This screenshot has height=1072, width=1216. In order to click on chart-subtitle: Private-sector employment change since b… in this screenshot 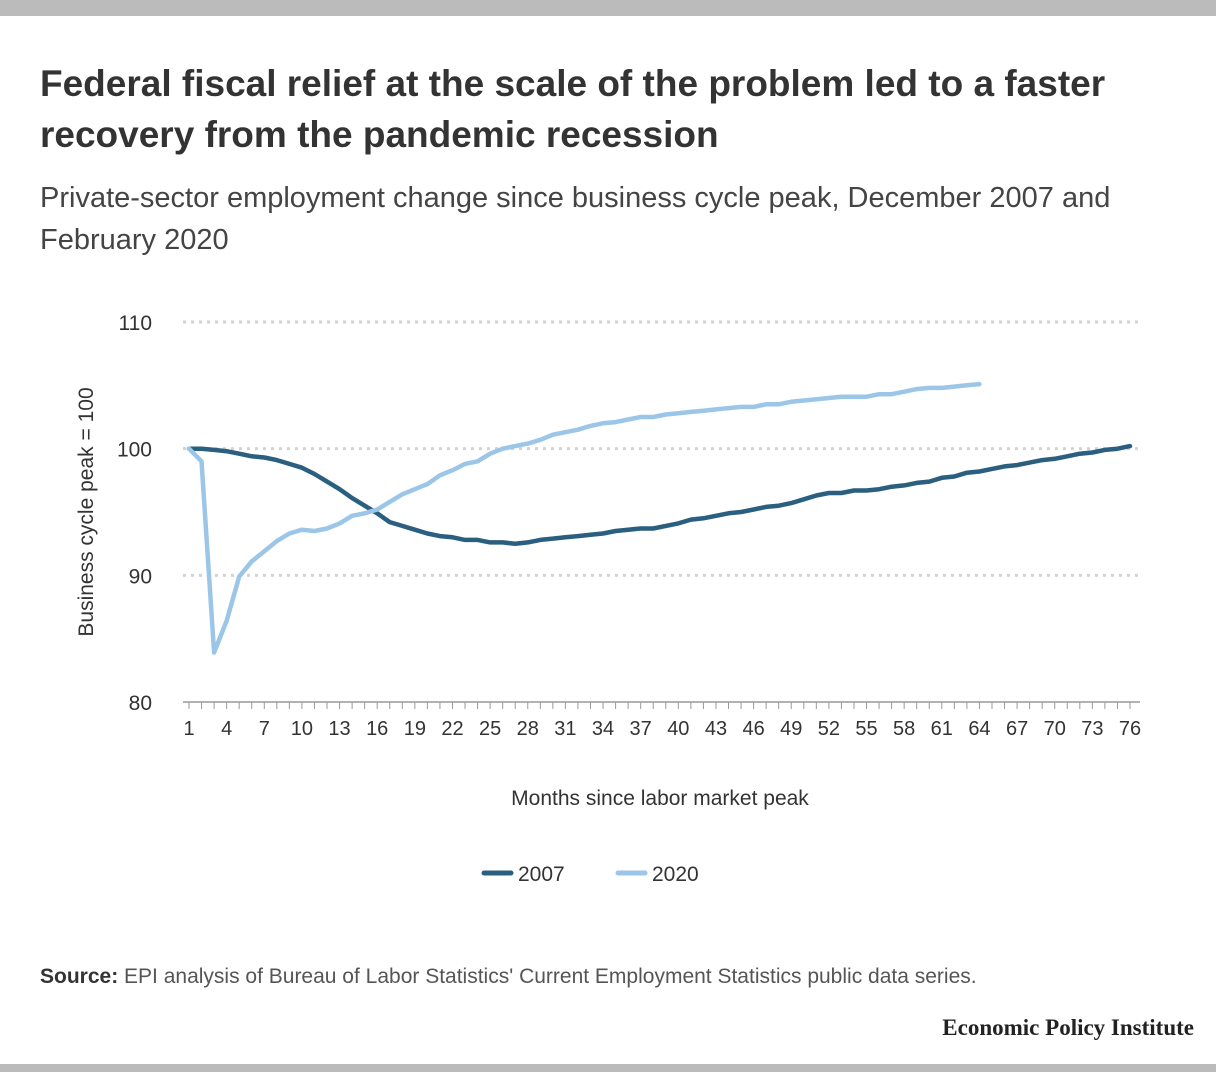, I will do `click(575, 219)`.